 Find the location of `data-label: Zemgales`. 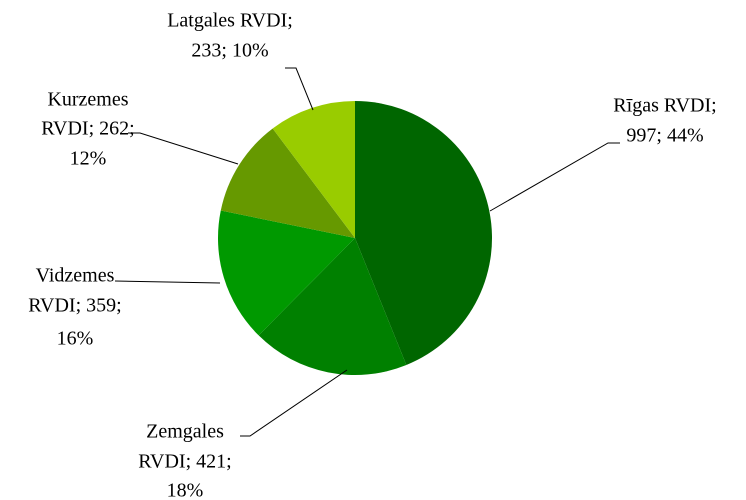

data-label: Zemgales is located at coordinates (185, 432).